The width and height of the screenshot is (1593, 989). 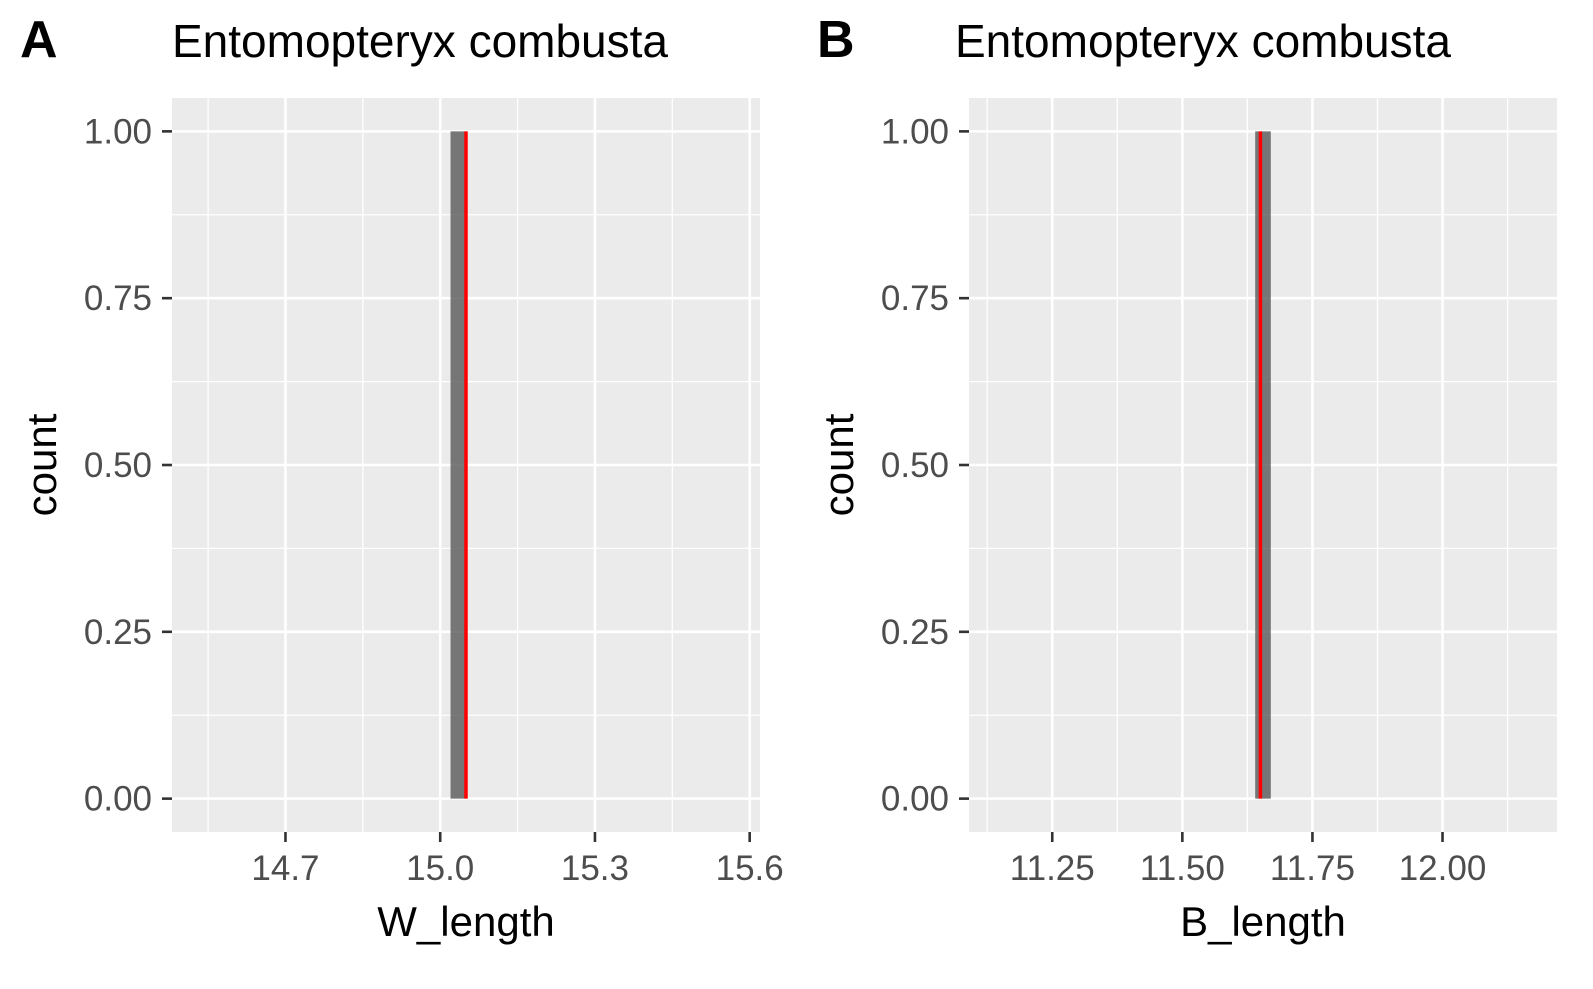 I want to click on x-tick-label-a: 15.0, so click(x=440, y=868).